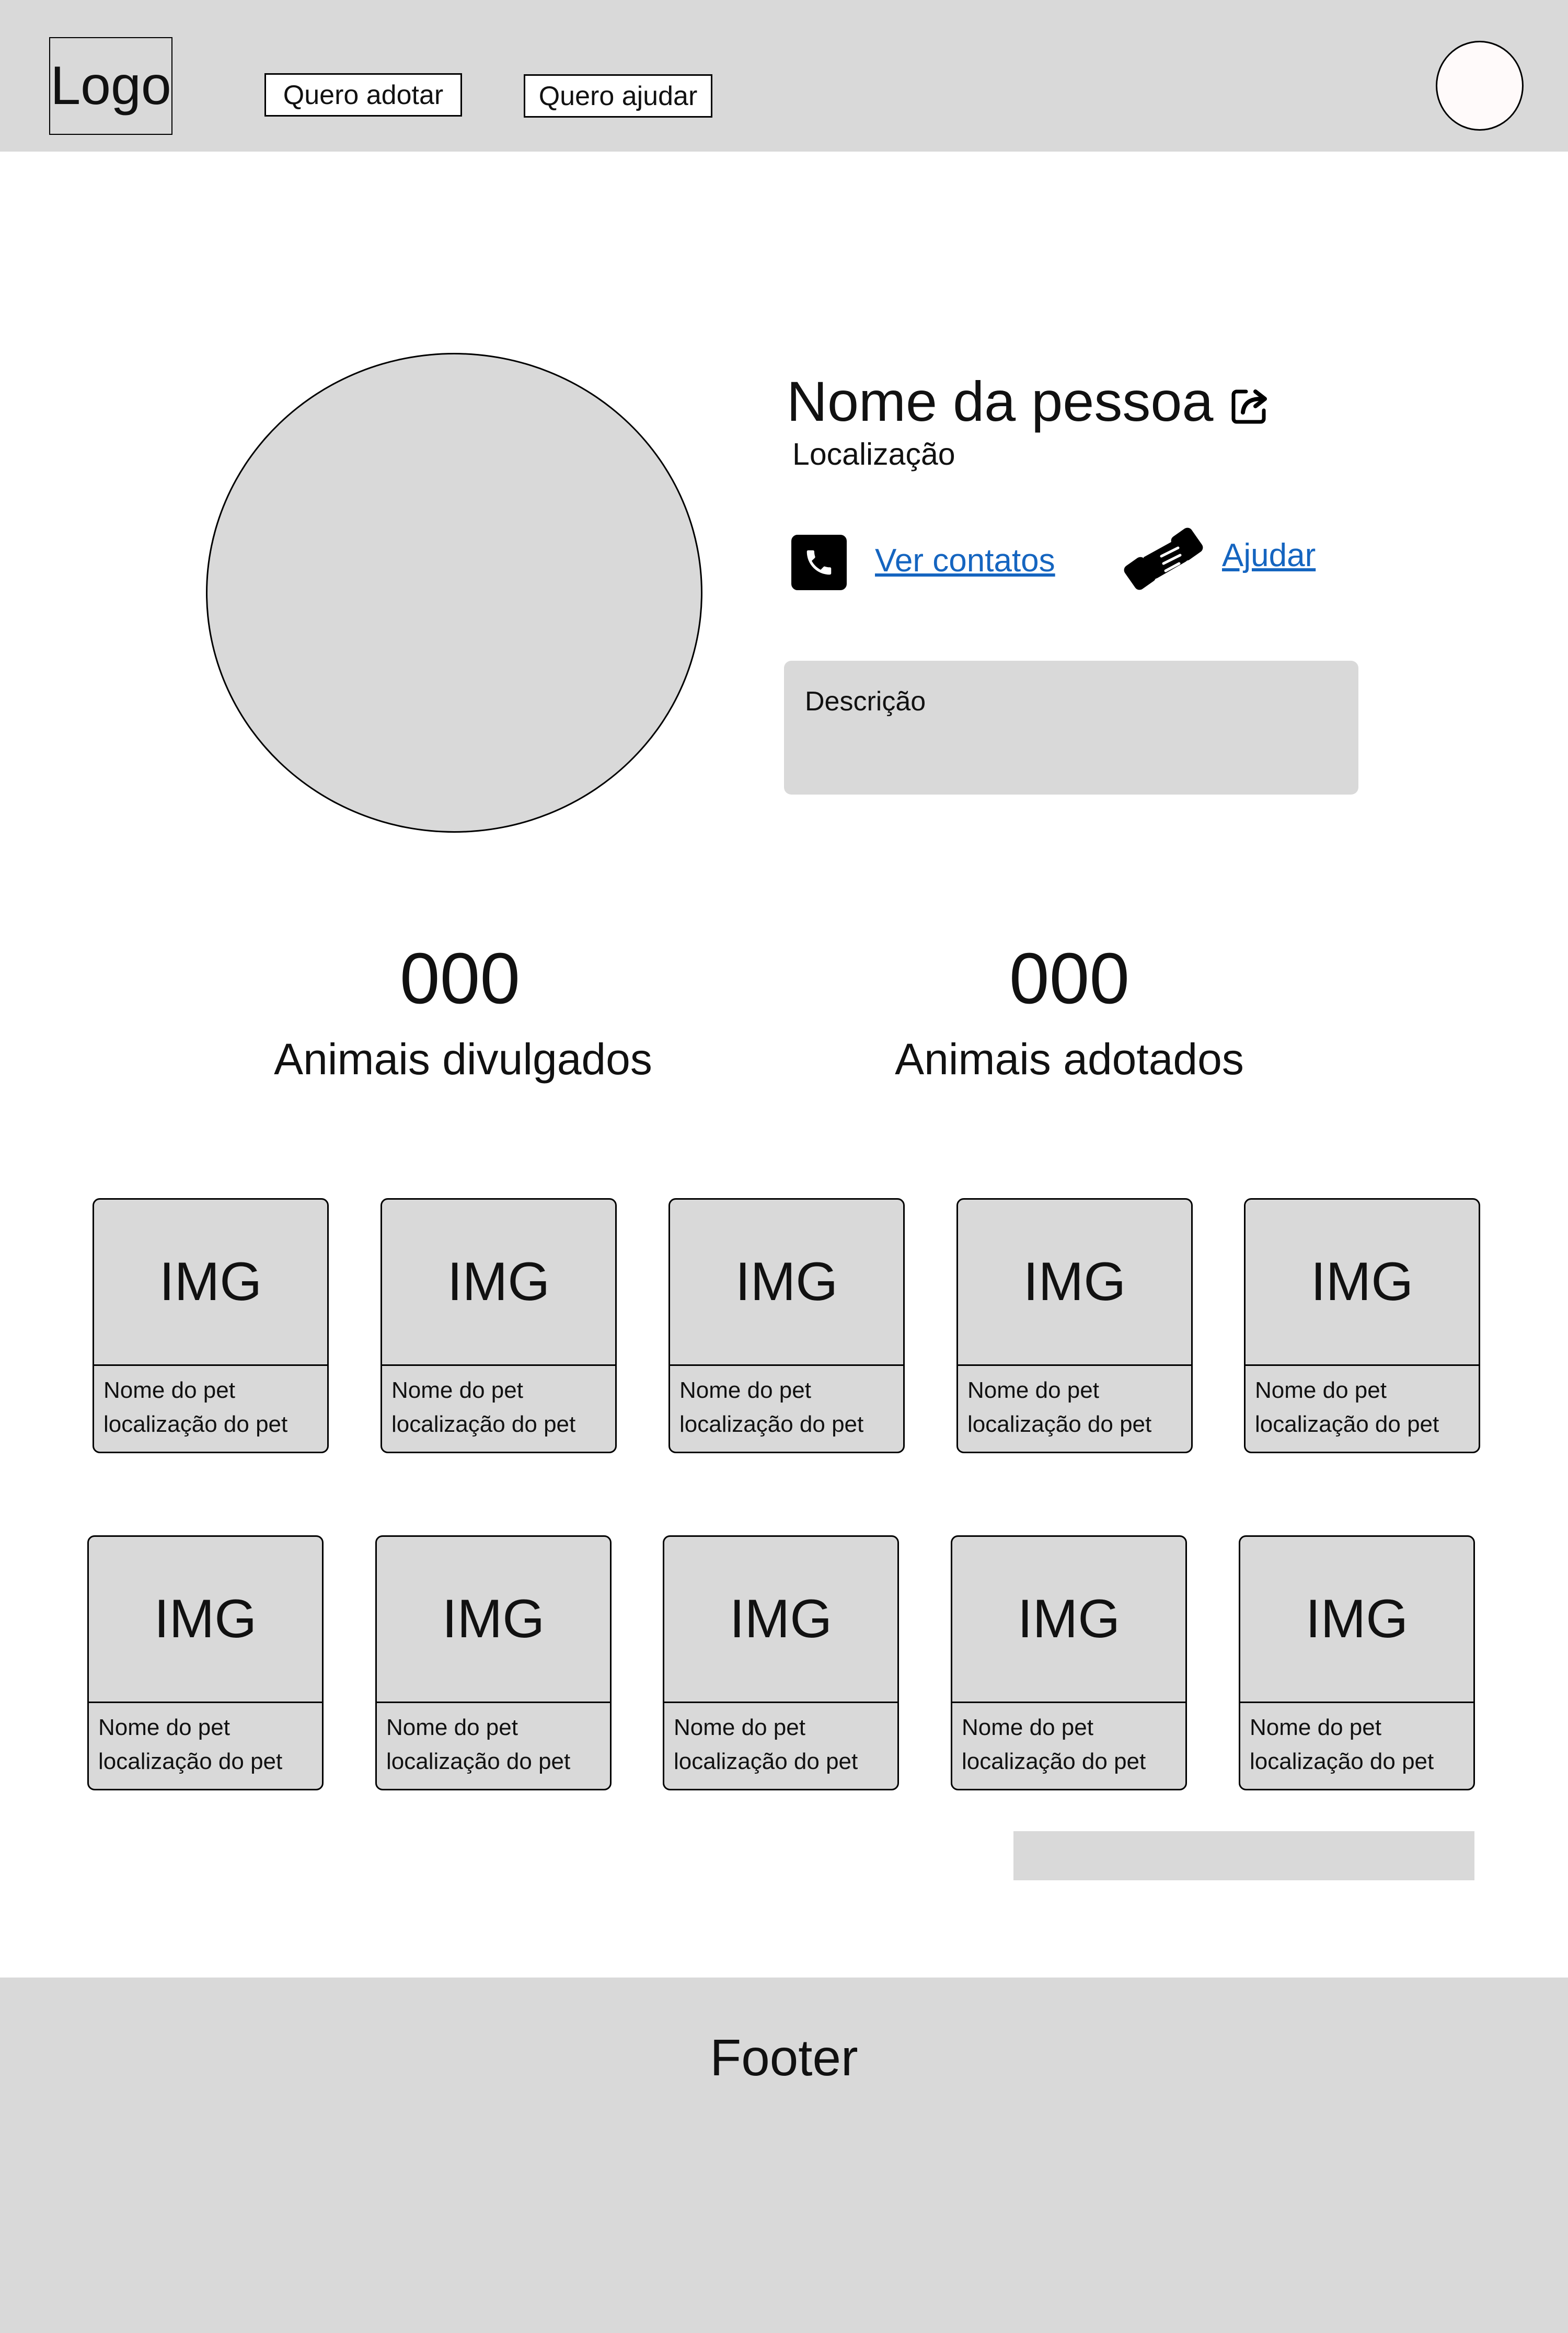  Describe the element at coordinates (819, 562) in the screenshot. I see `phone-icon` at that location.